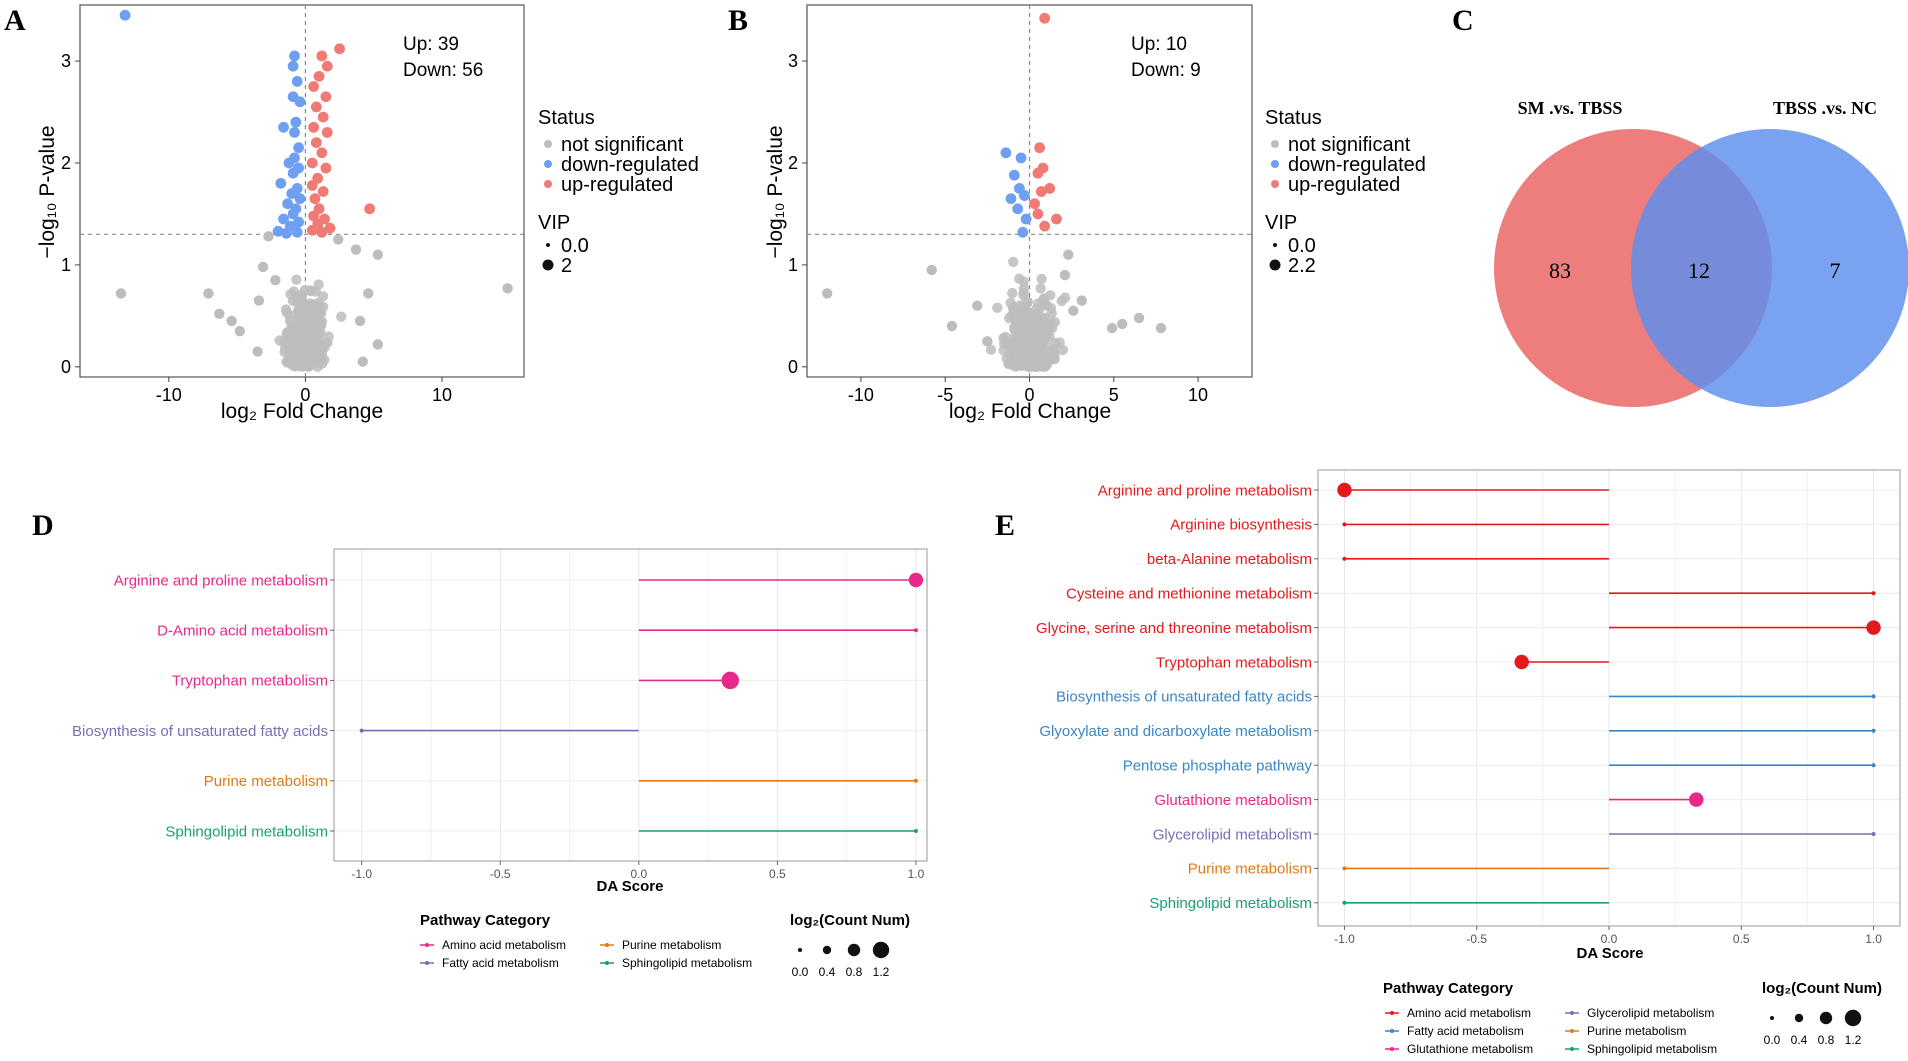  Describe the element at coordinates (1570, 108) in the screenshot. I see `venn-left-title: SM .vs. TBSS` at that location.